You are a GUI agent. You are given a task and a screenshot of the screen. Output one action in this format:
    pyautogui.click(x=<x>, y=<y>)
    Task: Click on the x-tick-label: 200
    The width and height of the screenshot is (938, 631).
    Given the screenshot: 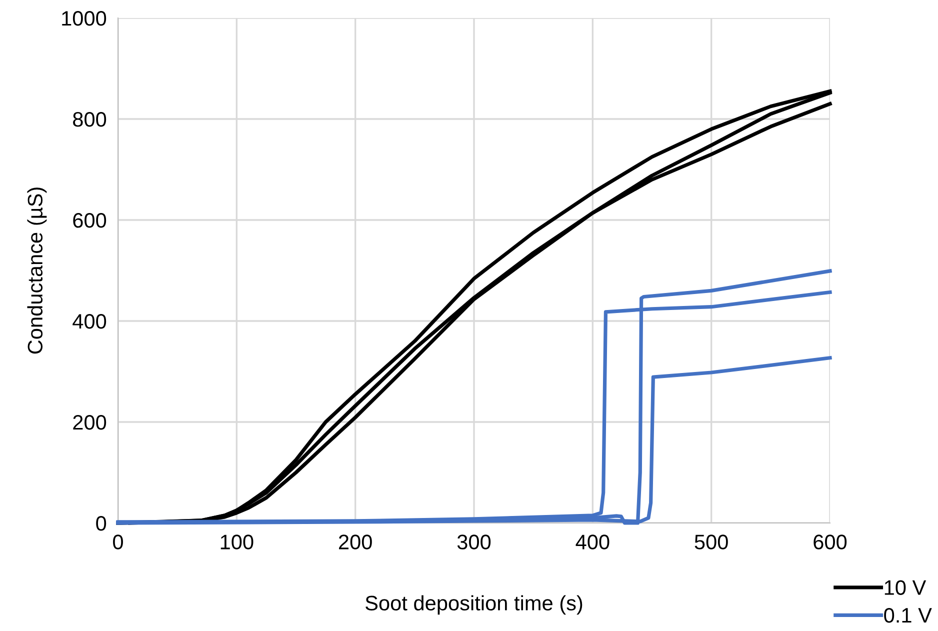 What is the action you would take?
    pyautogui.click(x=355, y=542)
    